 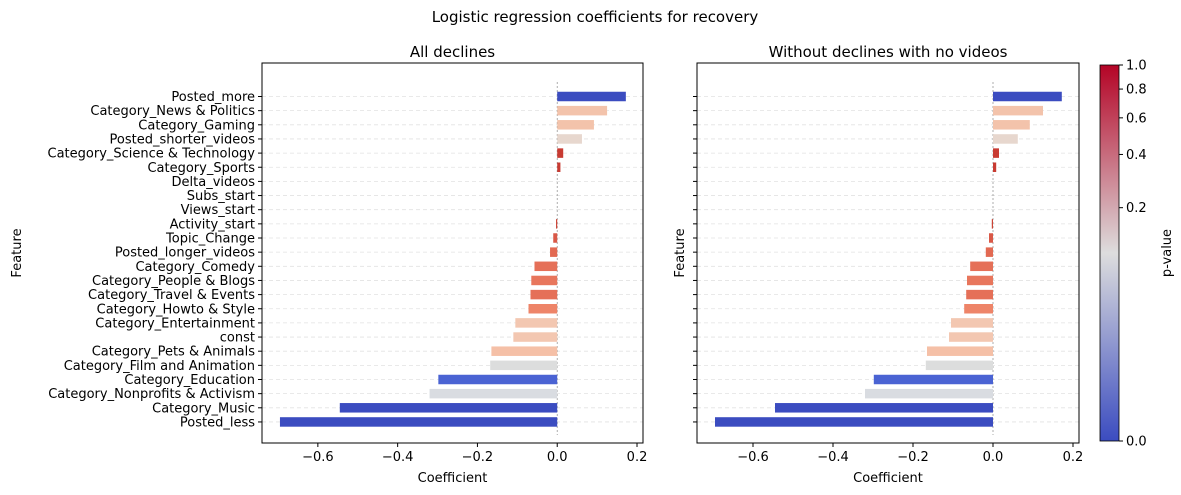 I want to click on y-tick-label: Category_Music, so click(x=203, y=408).